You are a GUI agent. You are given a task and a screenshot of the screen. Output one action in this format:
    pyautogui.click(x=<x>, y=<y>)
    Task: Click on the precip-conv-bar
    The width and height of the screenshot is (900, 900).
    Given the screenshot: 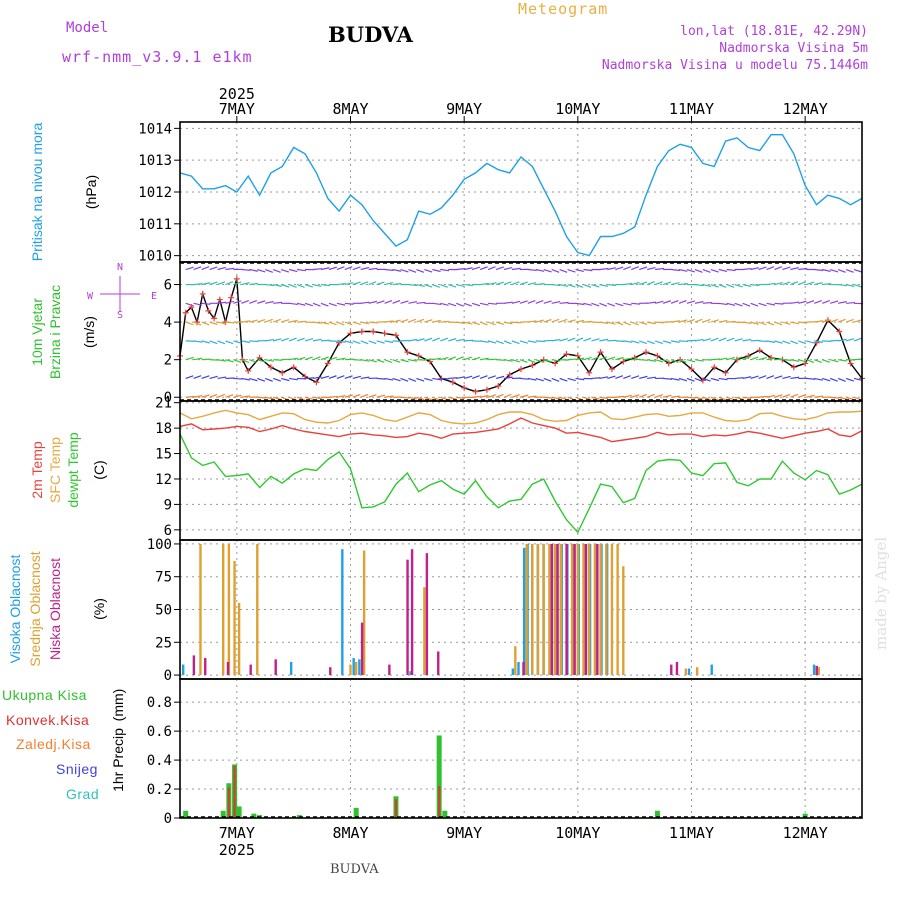 What is the action you would take?
    pyautogui.click(x=396, y=808)
    